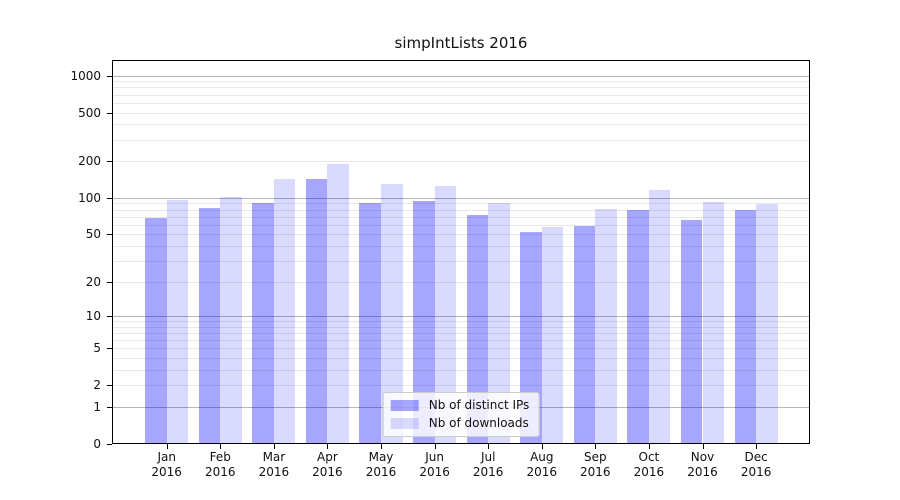 This screenshot has width=900, height=500. What do you see at coordinates (461, 414) in the screenshot?
I see `legend: Nb of distinct IPs Nb of downloads` at bounding box center [461, 414].